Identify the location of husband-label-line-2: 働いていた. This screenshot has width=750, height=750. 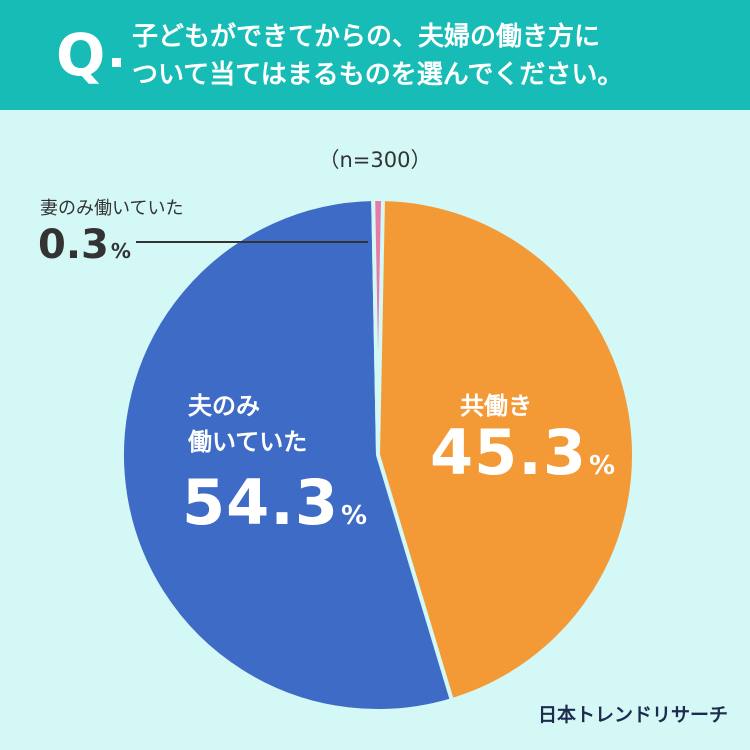
(248, 442).